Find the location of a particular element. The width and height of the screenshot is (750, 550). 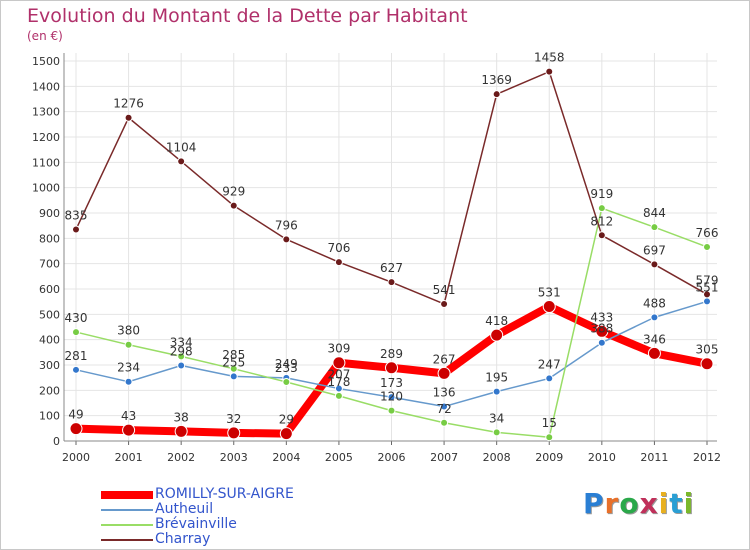

data-label: 919 is located at coordinates (601, 194).